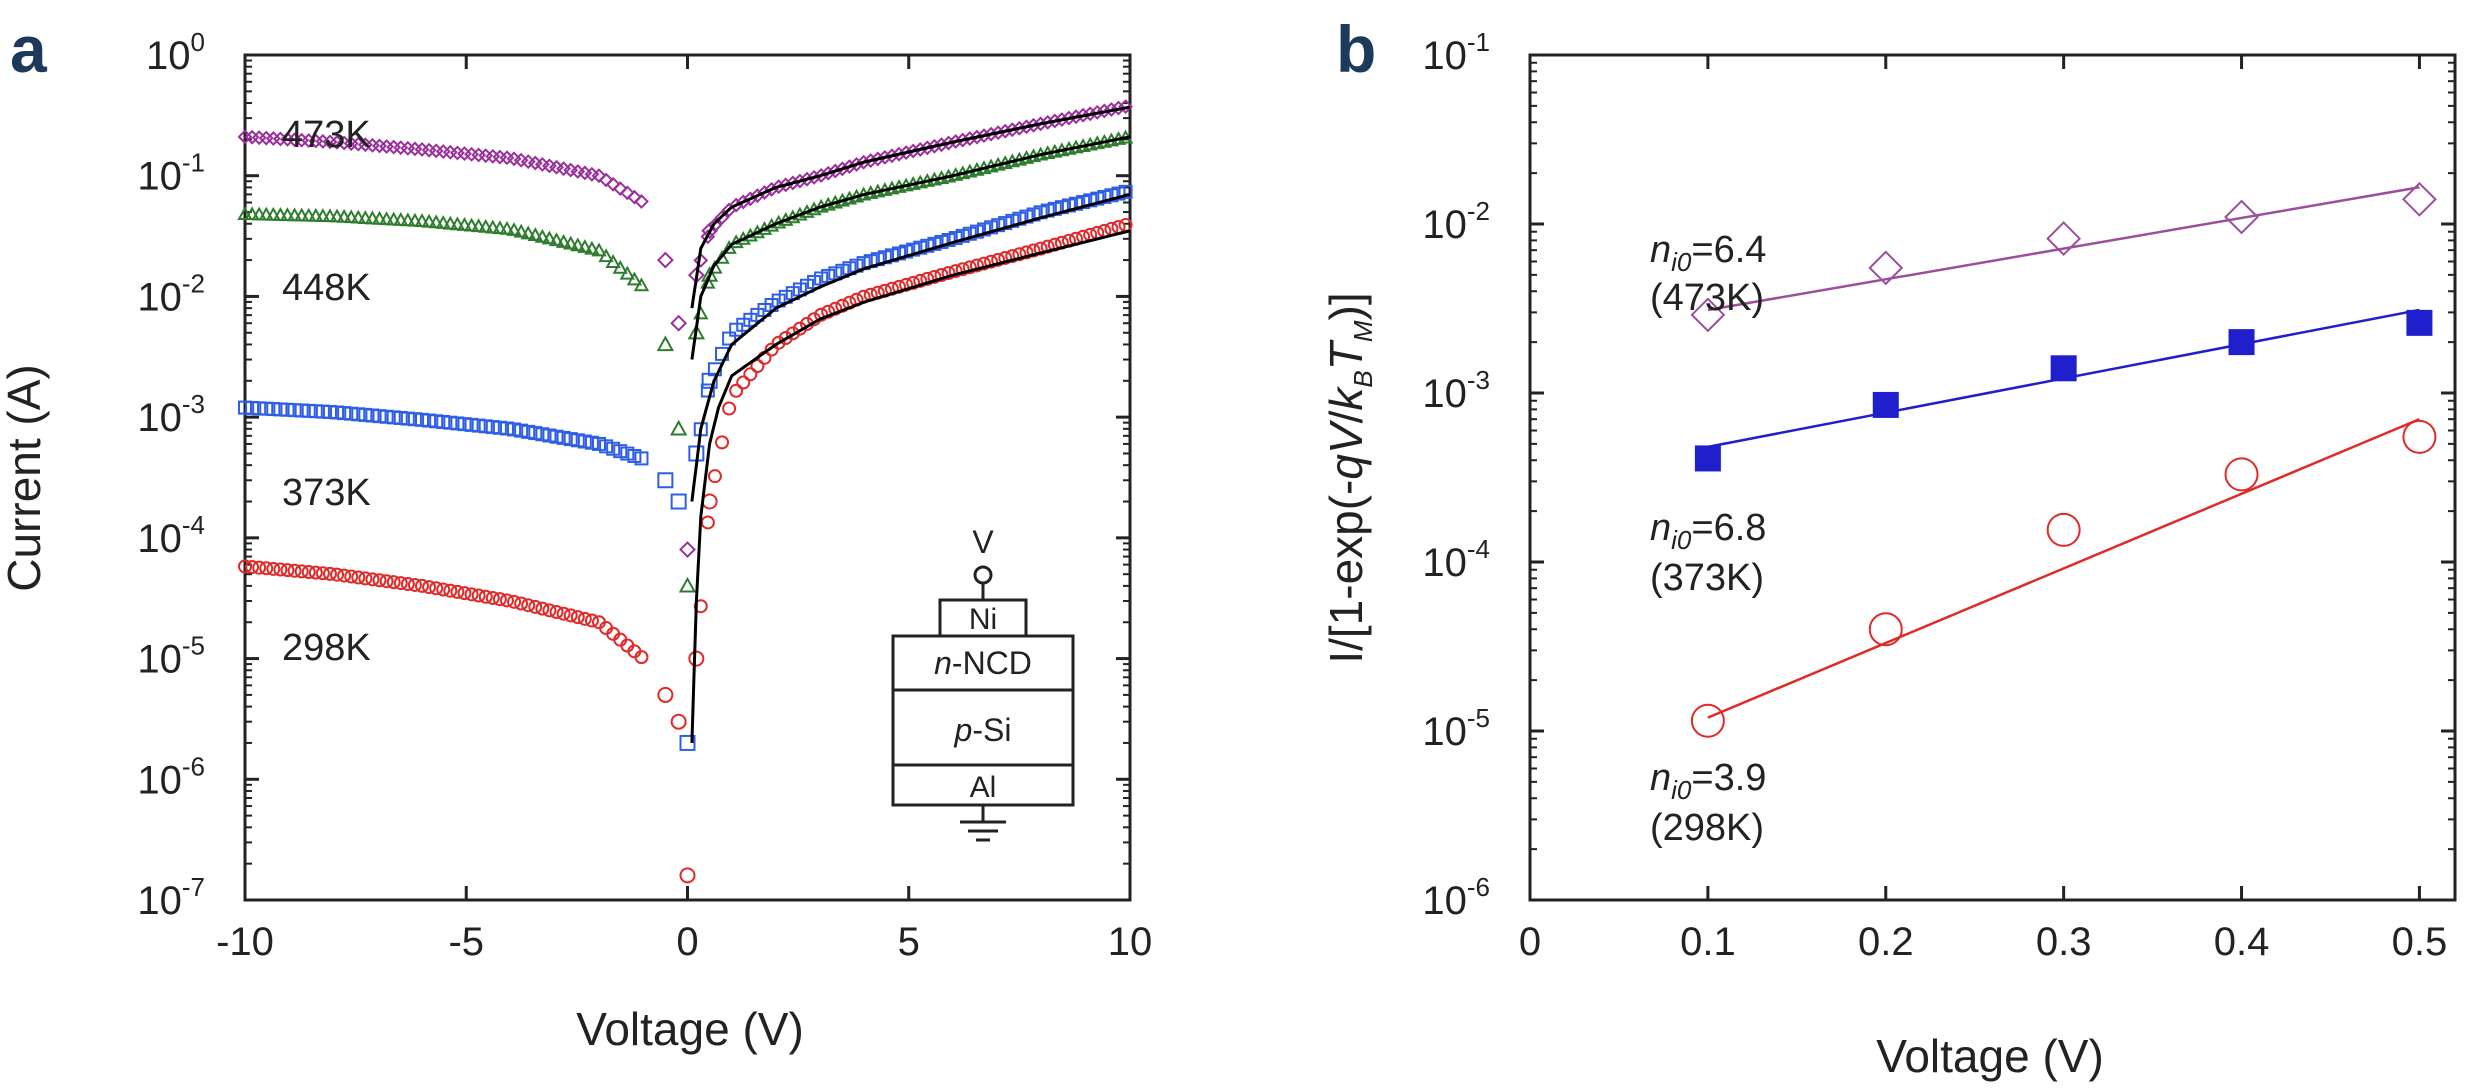 This screenshot has width=2484, height=1092. Describe the element at coordinates (983, 619) in the screenshot. I see `inset-layer-ni-label: Ni` at that location.